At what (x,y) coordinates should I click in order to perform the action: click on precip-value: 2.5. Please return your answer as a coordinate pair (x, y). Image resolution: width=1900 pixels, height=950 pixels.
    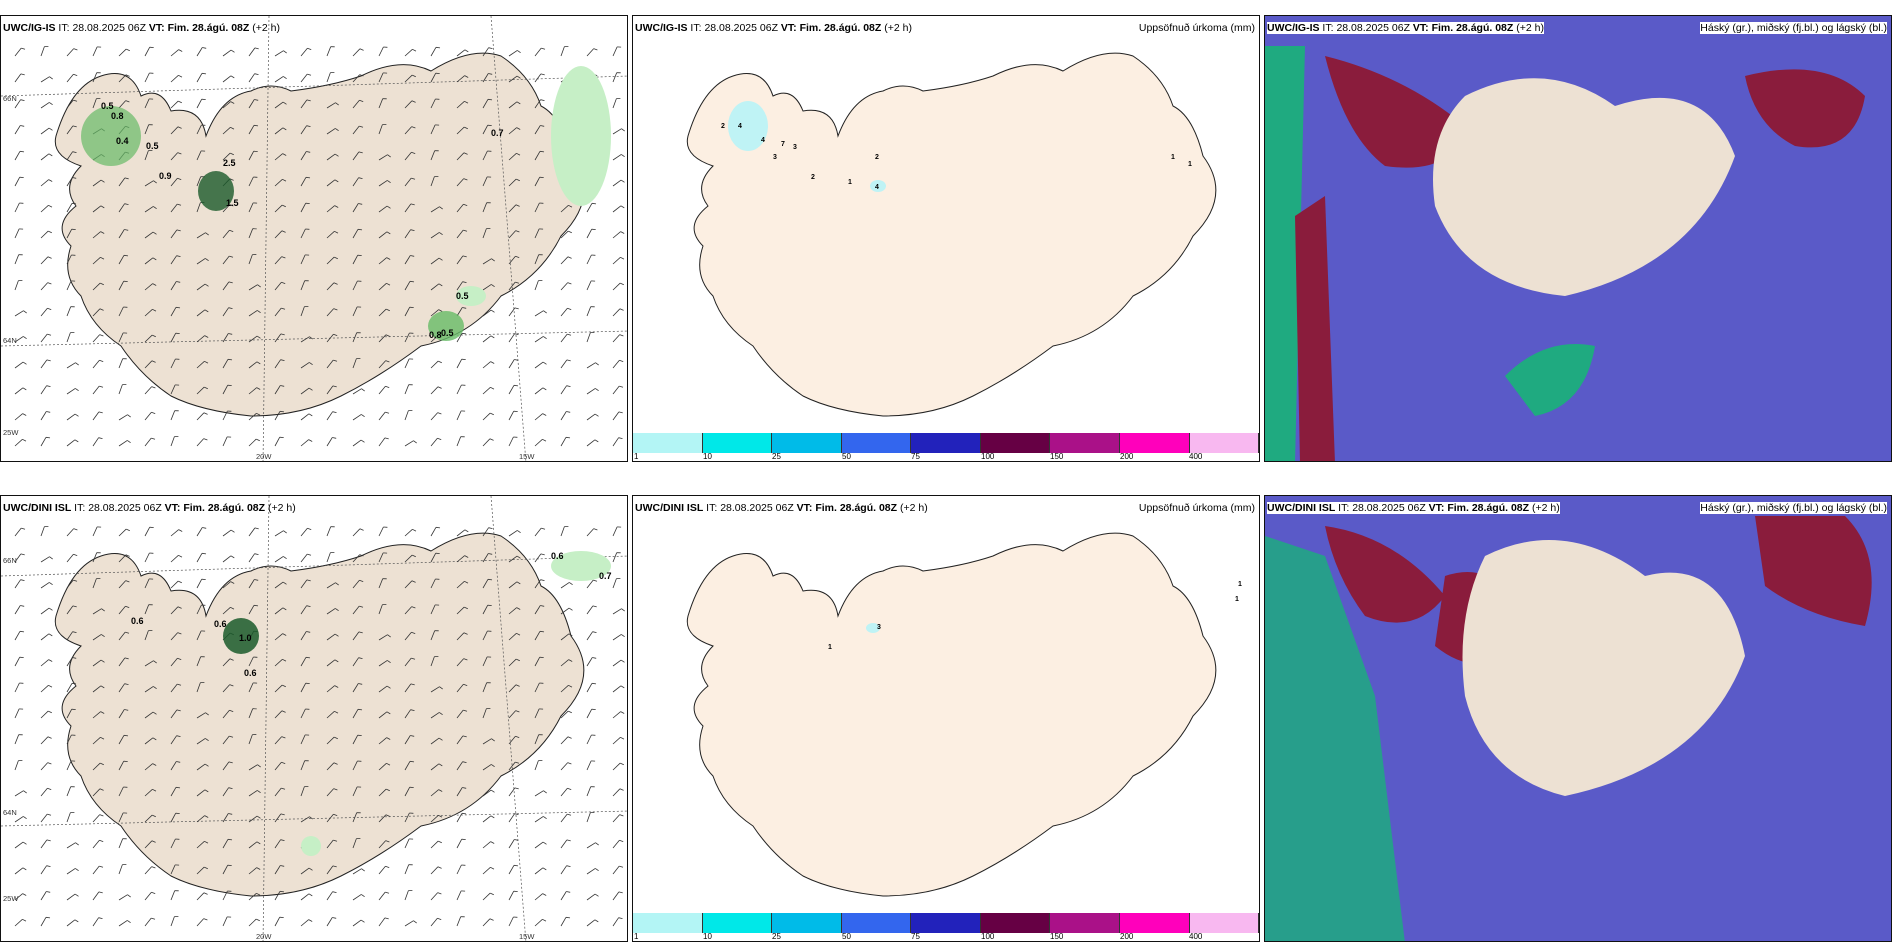
    Looking at the image, I should click on (229, 163).